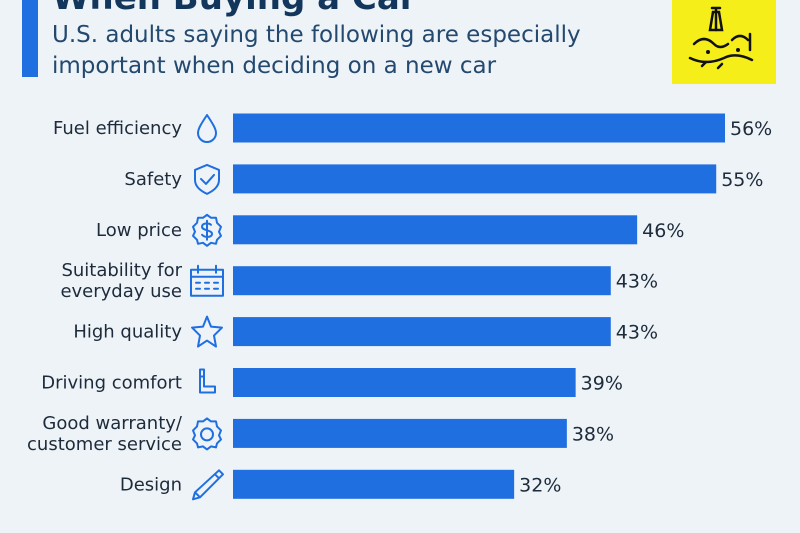  What do you see at coordinates (111, 383) in the screenshot?
I see `category-label-6: Driving comfort` at bounding box center [111, 383].